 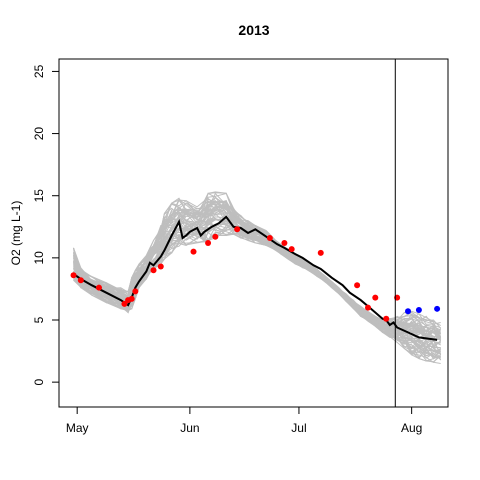 What do you see at coordinates (298, 428) in the screenshot?
I see `x-tick-label: Jul` at bounding box center [298, 428].